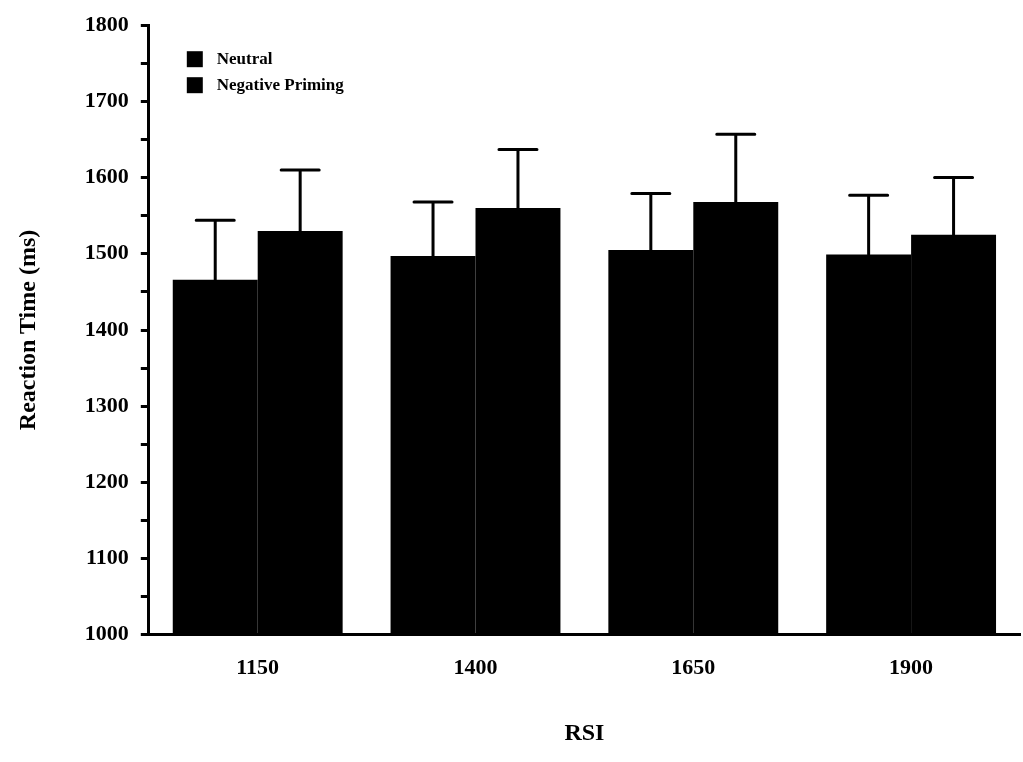 The height and width of the screenshot is (762, 1023). What do you see at coordinates (693, 666) in the screenshot?
I see `x-tick-label: 1650` at bounding box center [693, 666].